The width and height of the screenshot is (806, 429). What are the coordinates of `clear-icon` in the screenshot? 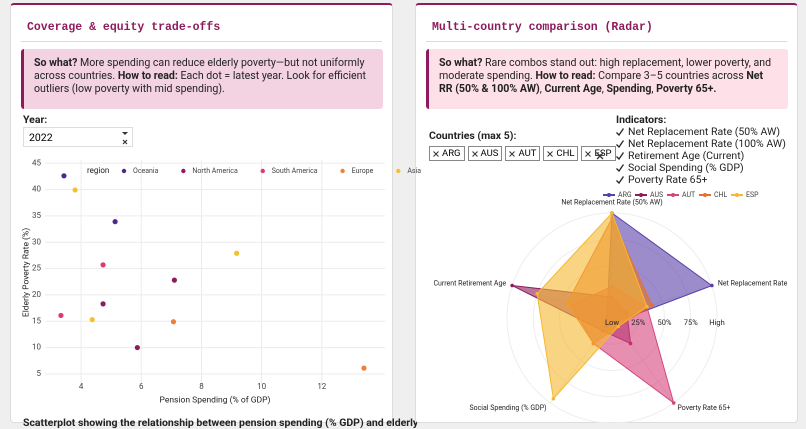 It's located at (600, 156).